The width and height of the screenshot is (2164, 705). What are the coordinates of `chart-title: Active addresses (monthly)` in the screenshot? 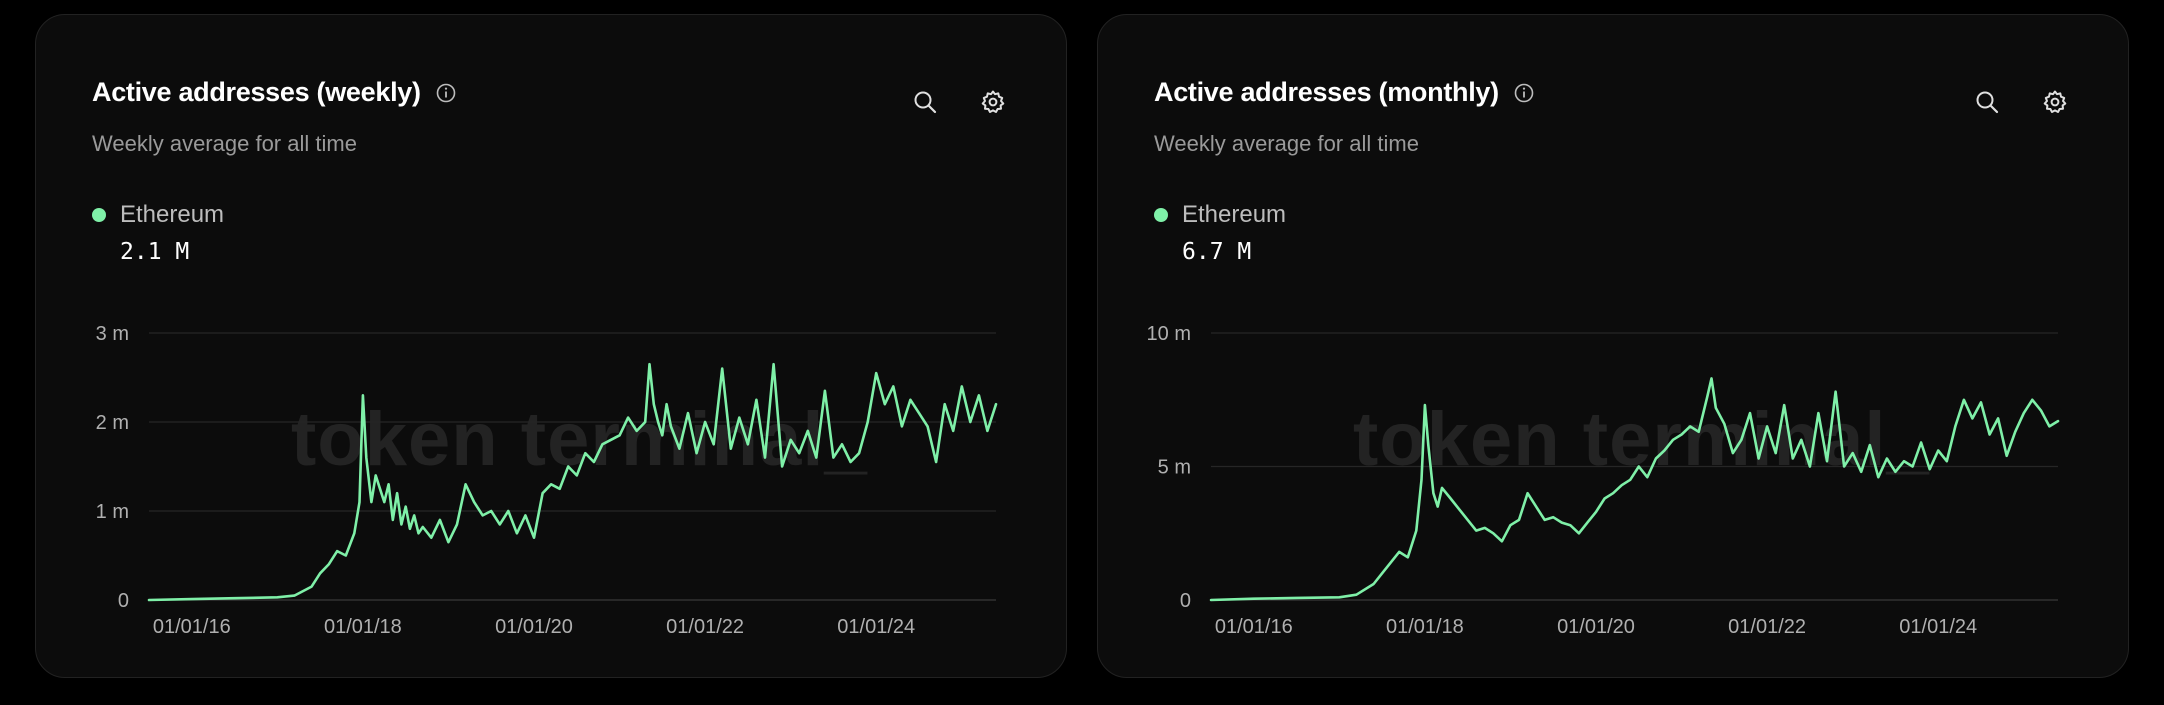 It's located at (1344, 92).